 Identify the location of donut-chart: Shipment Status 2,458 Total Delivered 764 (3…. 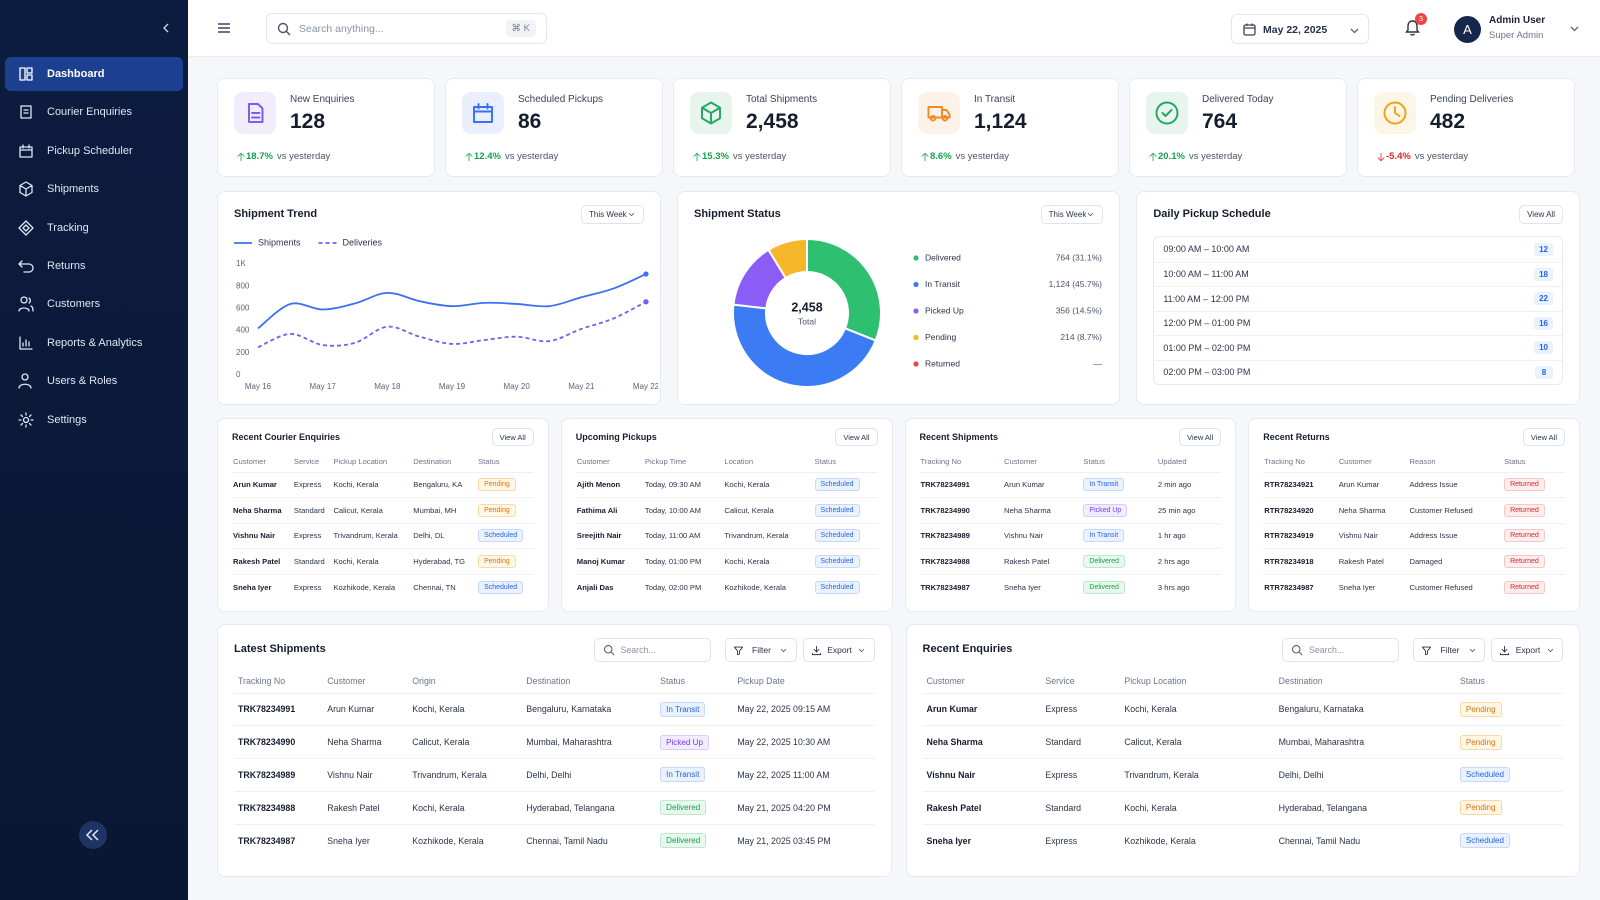
(898, 298).